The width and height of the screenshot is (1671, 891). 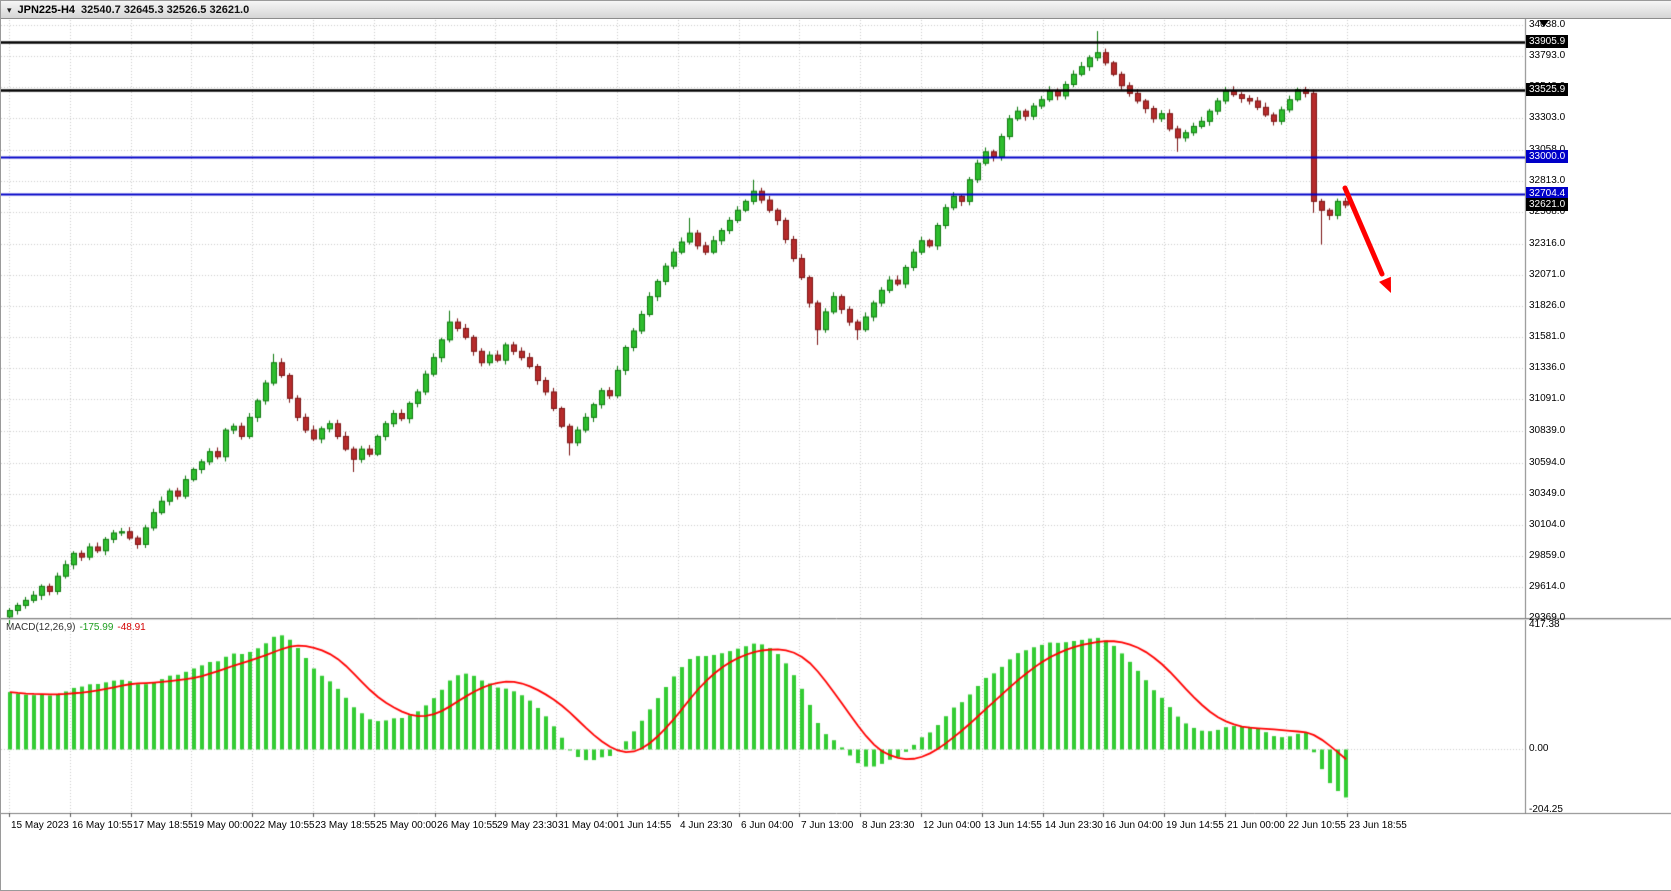 What do you see at coordinates (1544, 23) in the screenshot?
I see `chart-shift-marker-icon` at bounding box center [1544, 23].